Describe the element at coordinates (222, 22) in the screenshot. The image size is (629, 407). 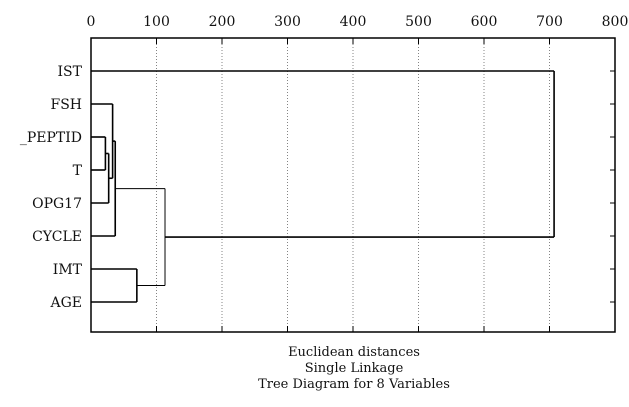
I see `x-tick-label: 200` at that location.